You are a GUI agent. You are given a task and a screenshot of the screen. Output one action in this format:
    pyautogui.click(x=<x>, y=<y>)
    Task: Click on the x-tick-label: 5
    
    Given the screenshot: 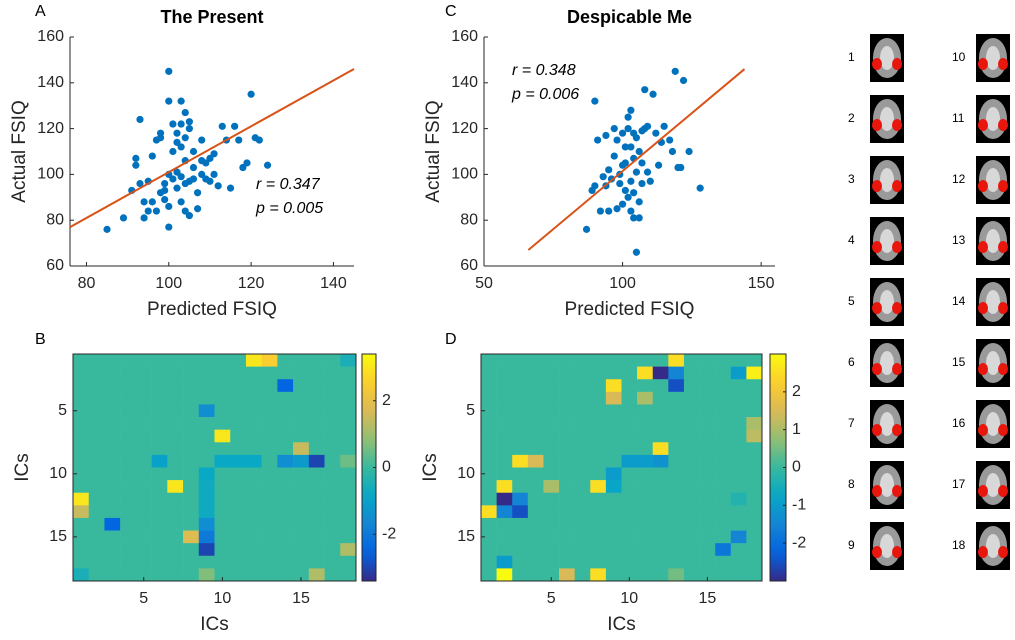 What is the action you would take?
    pyautogui.click(x=143, y=598)
    